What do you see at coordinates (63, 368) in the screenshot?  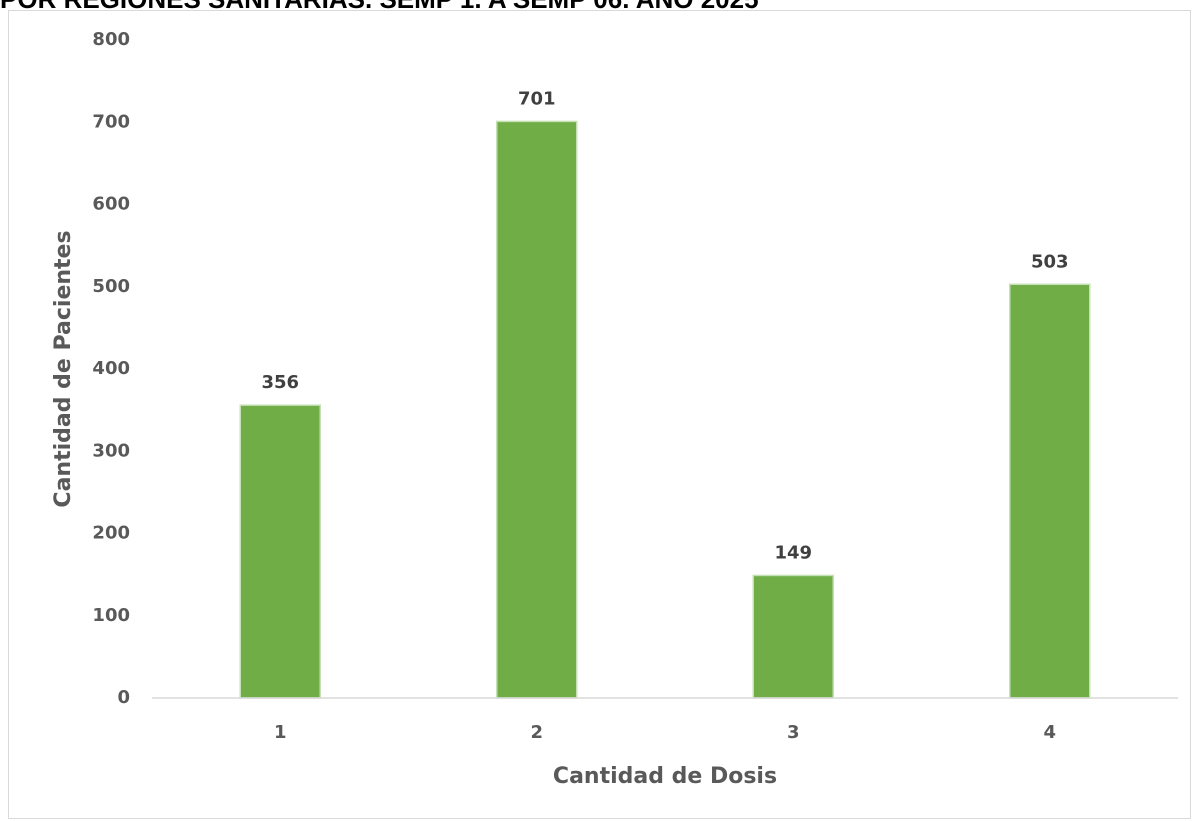 I see `y-axis-title: Cantidad de Pacientes` at bounding box center [63, 368].